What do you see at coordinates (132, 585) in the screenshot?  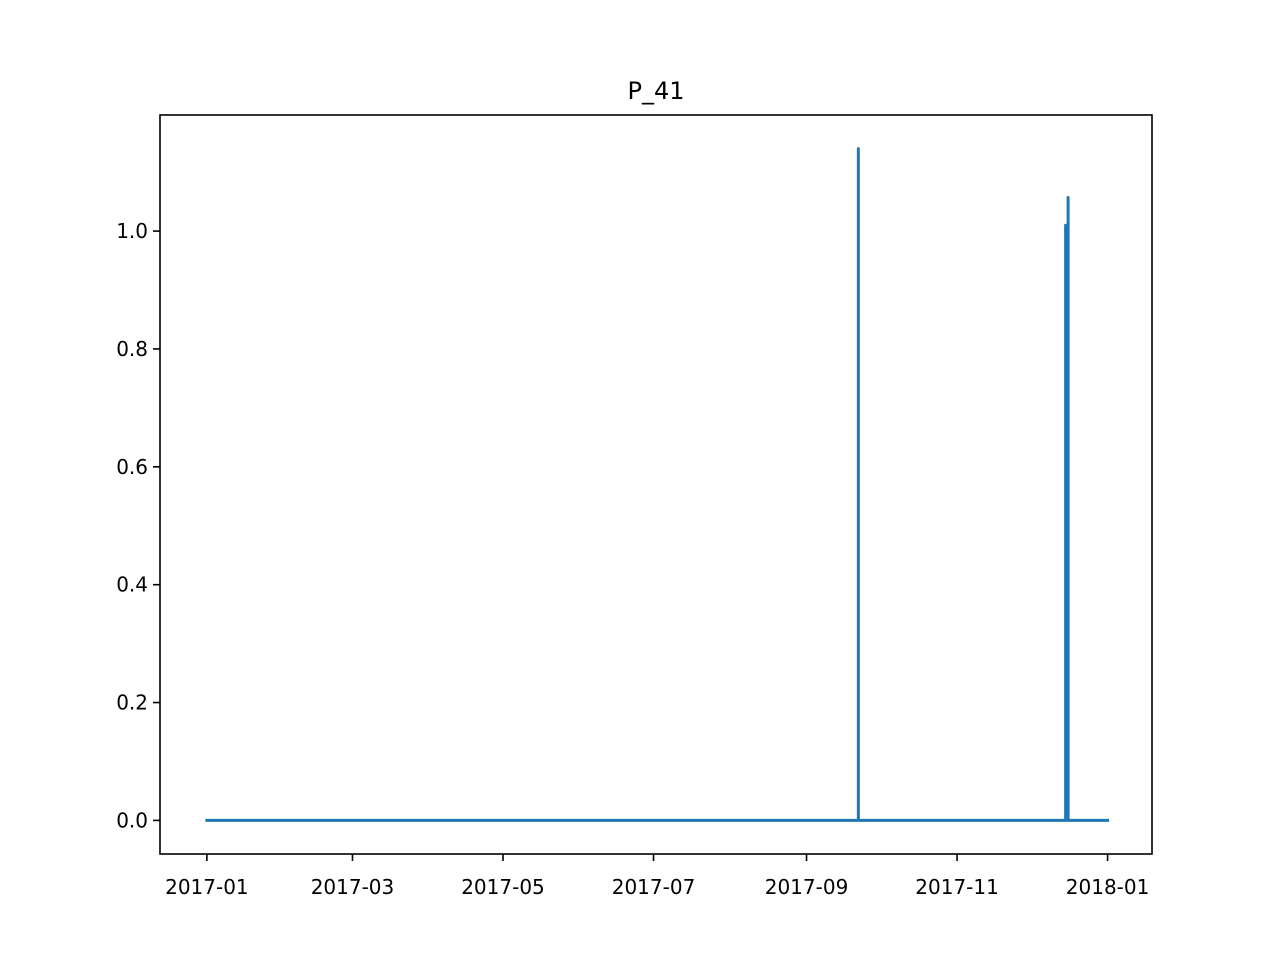 I see `y-tick-label: 0.4` at bounding box center [132, 585].